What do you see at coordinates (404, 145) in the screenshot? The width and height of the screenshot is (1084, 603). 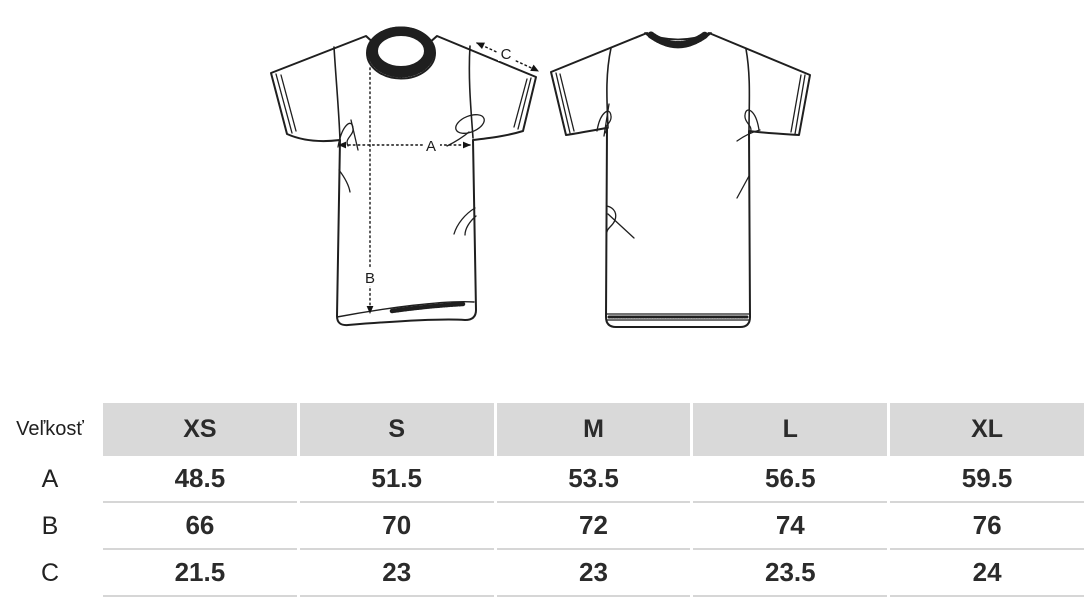 I see `dimension-a: A` at bounding box center [404, 145].